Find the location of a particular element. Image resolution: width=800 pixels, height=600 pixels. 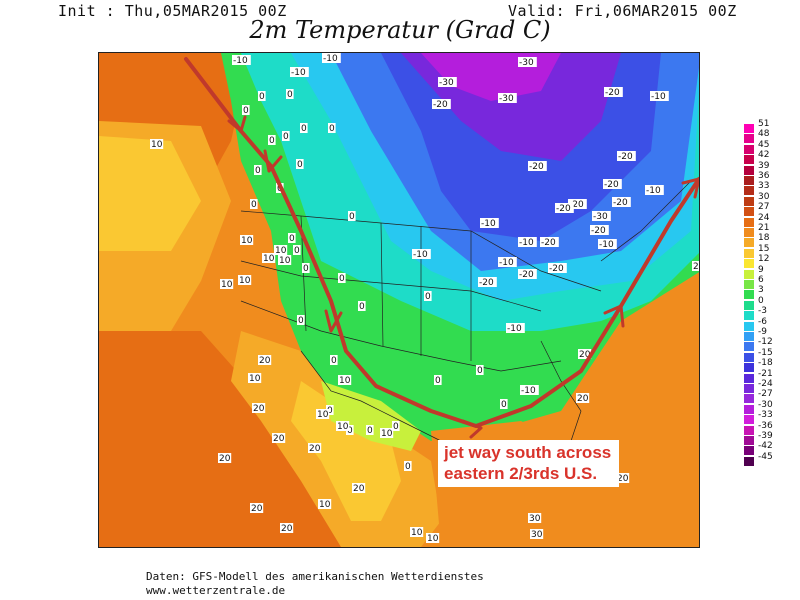

legend-tick: 36 is located at coordinates (764, 176).